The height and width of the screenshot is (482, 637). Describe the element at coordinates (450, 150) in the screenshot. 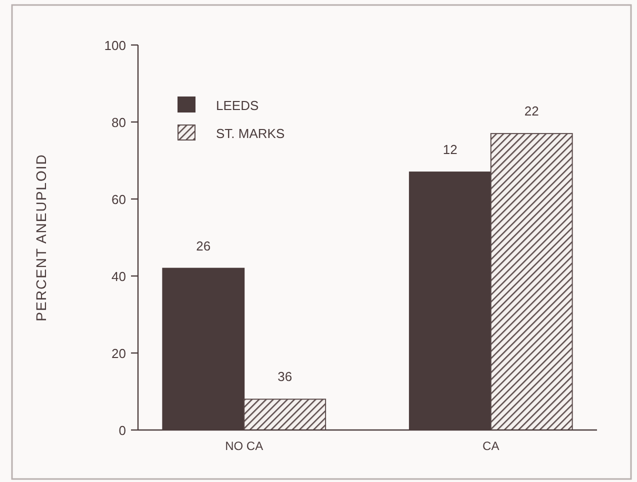

I see `annotation: 12` at that location.